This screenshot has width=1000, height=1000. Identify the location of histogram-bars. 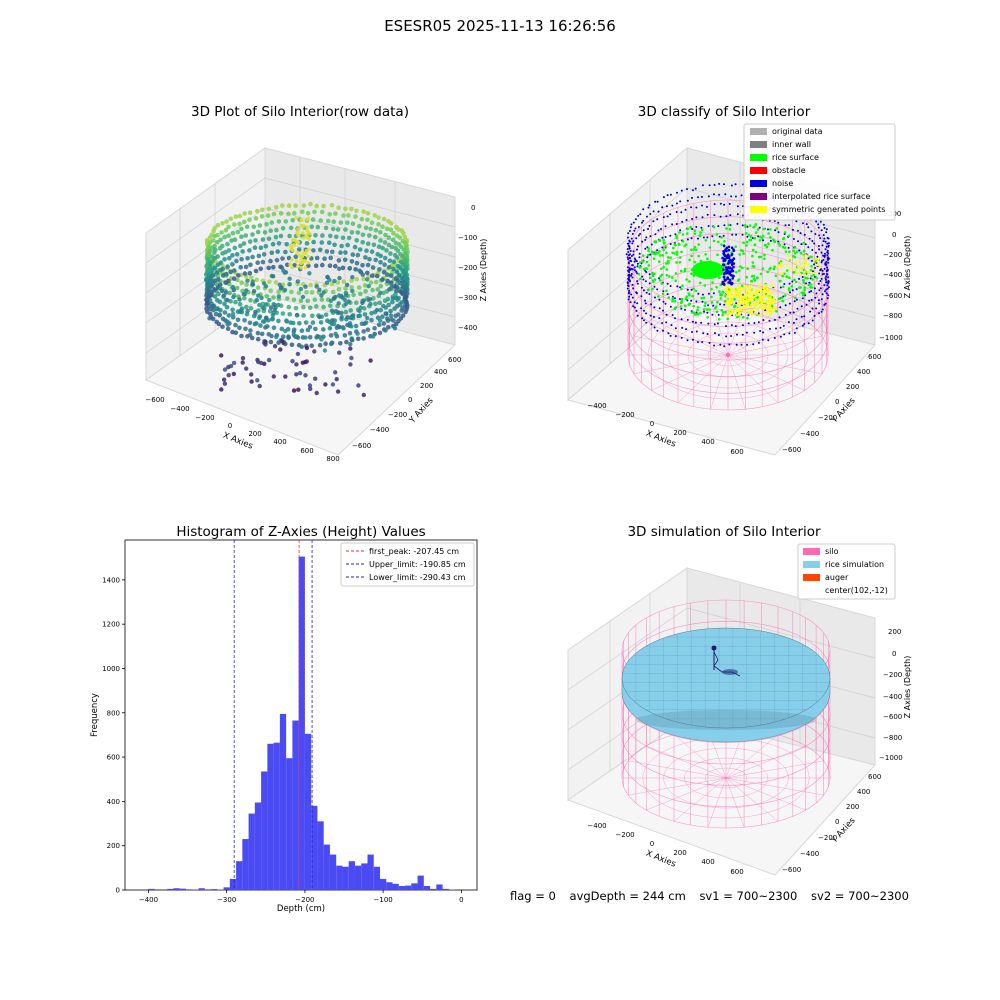
(302, 723).